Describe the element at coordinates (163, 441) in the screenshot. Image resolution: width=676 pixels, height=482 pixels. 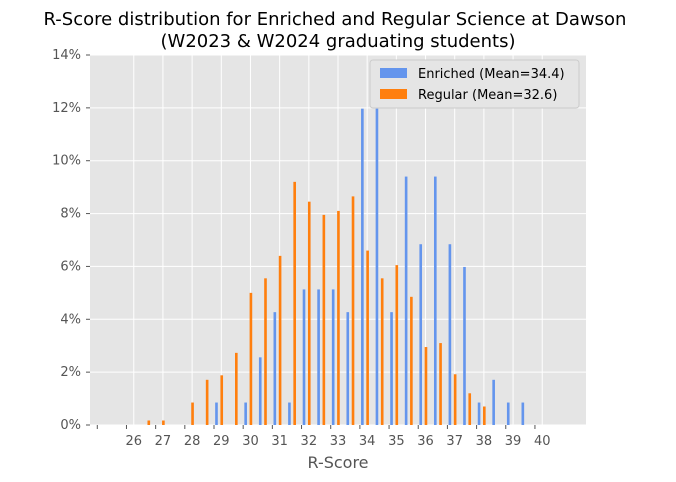
I see `x-tick-label: 27` at that location.